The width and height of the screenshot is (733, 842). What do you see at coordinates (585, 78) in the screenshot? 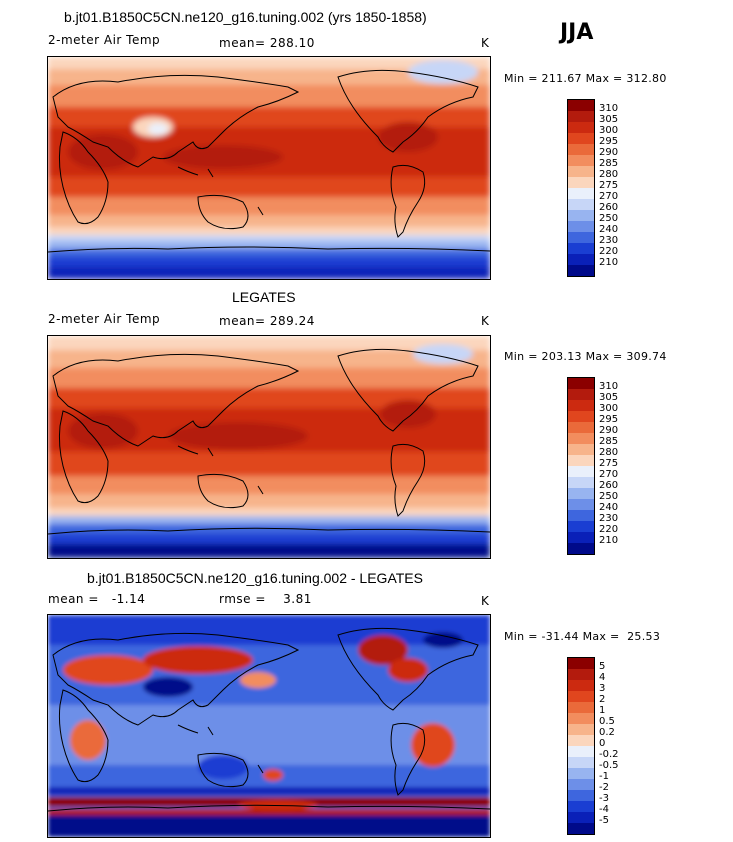
I see `panel-1-minmax: Min = 211.67 Max = 312.80` at bounding box center [585, 78].